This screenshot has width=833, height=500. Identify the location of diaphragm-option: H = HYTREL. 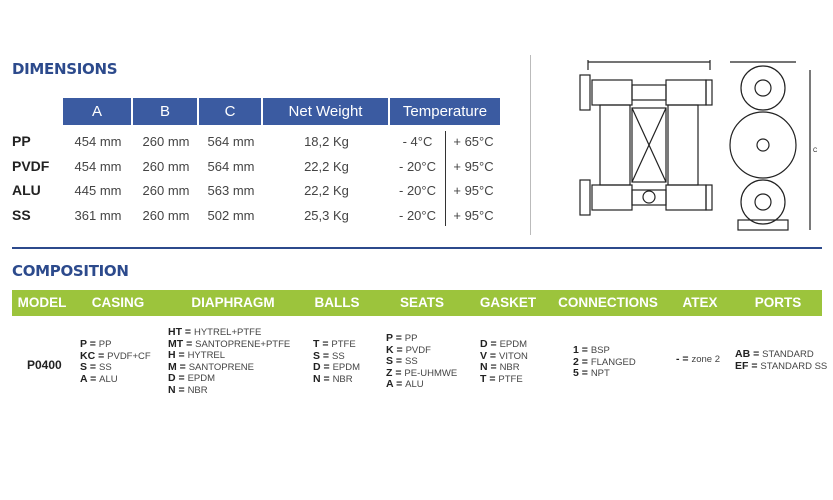
(197, 355).